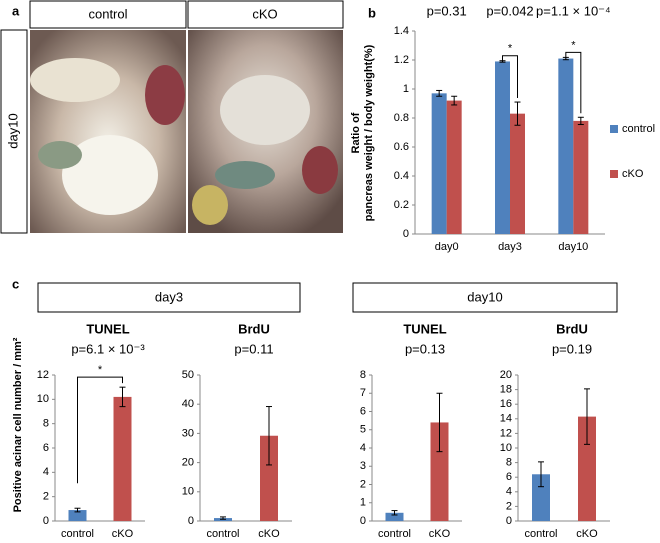  Describe the element at coordinates (15, 283) in the screenshot. I see `panel-label: c` at that location.